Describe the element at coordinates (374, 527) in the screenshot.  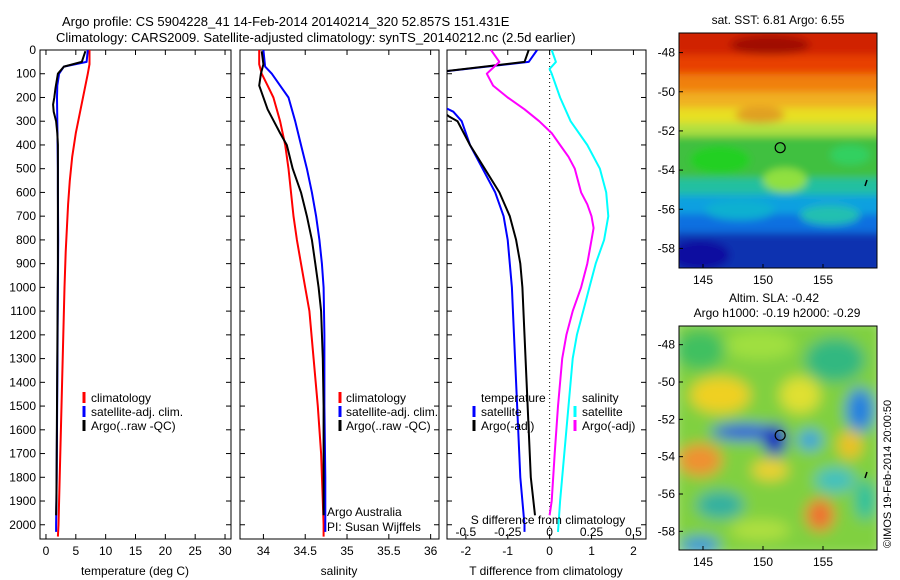
I see `salinity-annotation-line2: PI: Susan Wijffels` at that location.